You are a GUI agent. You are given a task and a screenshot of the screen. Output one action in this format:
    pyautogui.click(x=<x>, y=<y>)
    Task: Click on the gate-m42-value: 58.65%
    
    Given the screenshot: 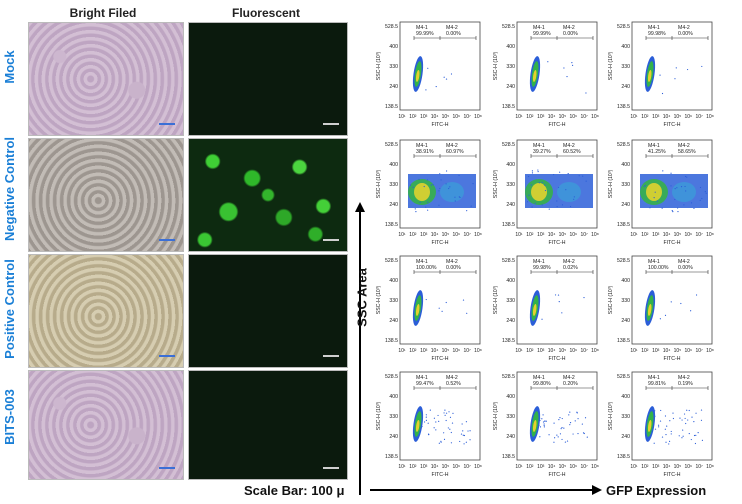 What is the action you would take?
    pyautogui.click(x=687, y=152)
    